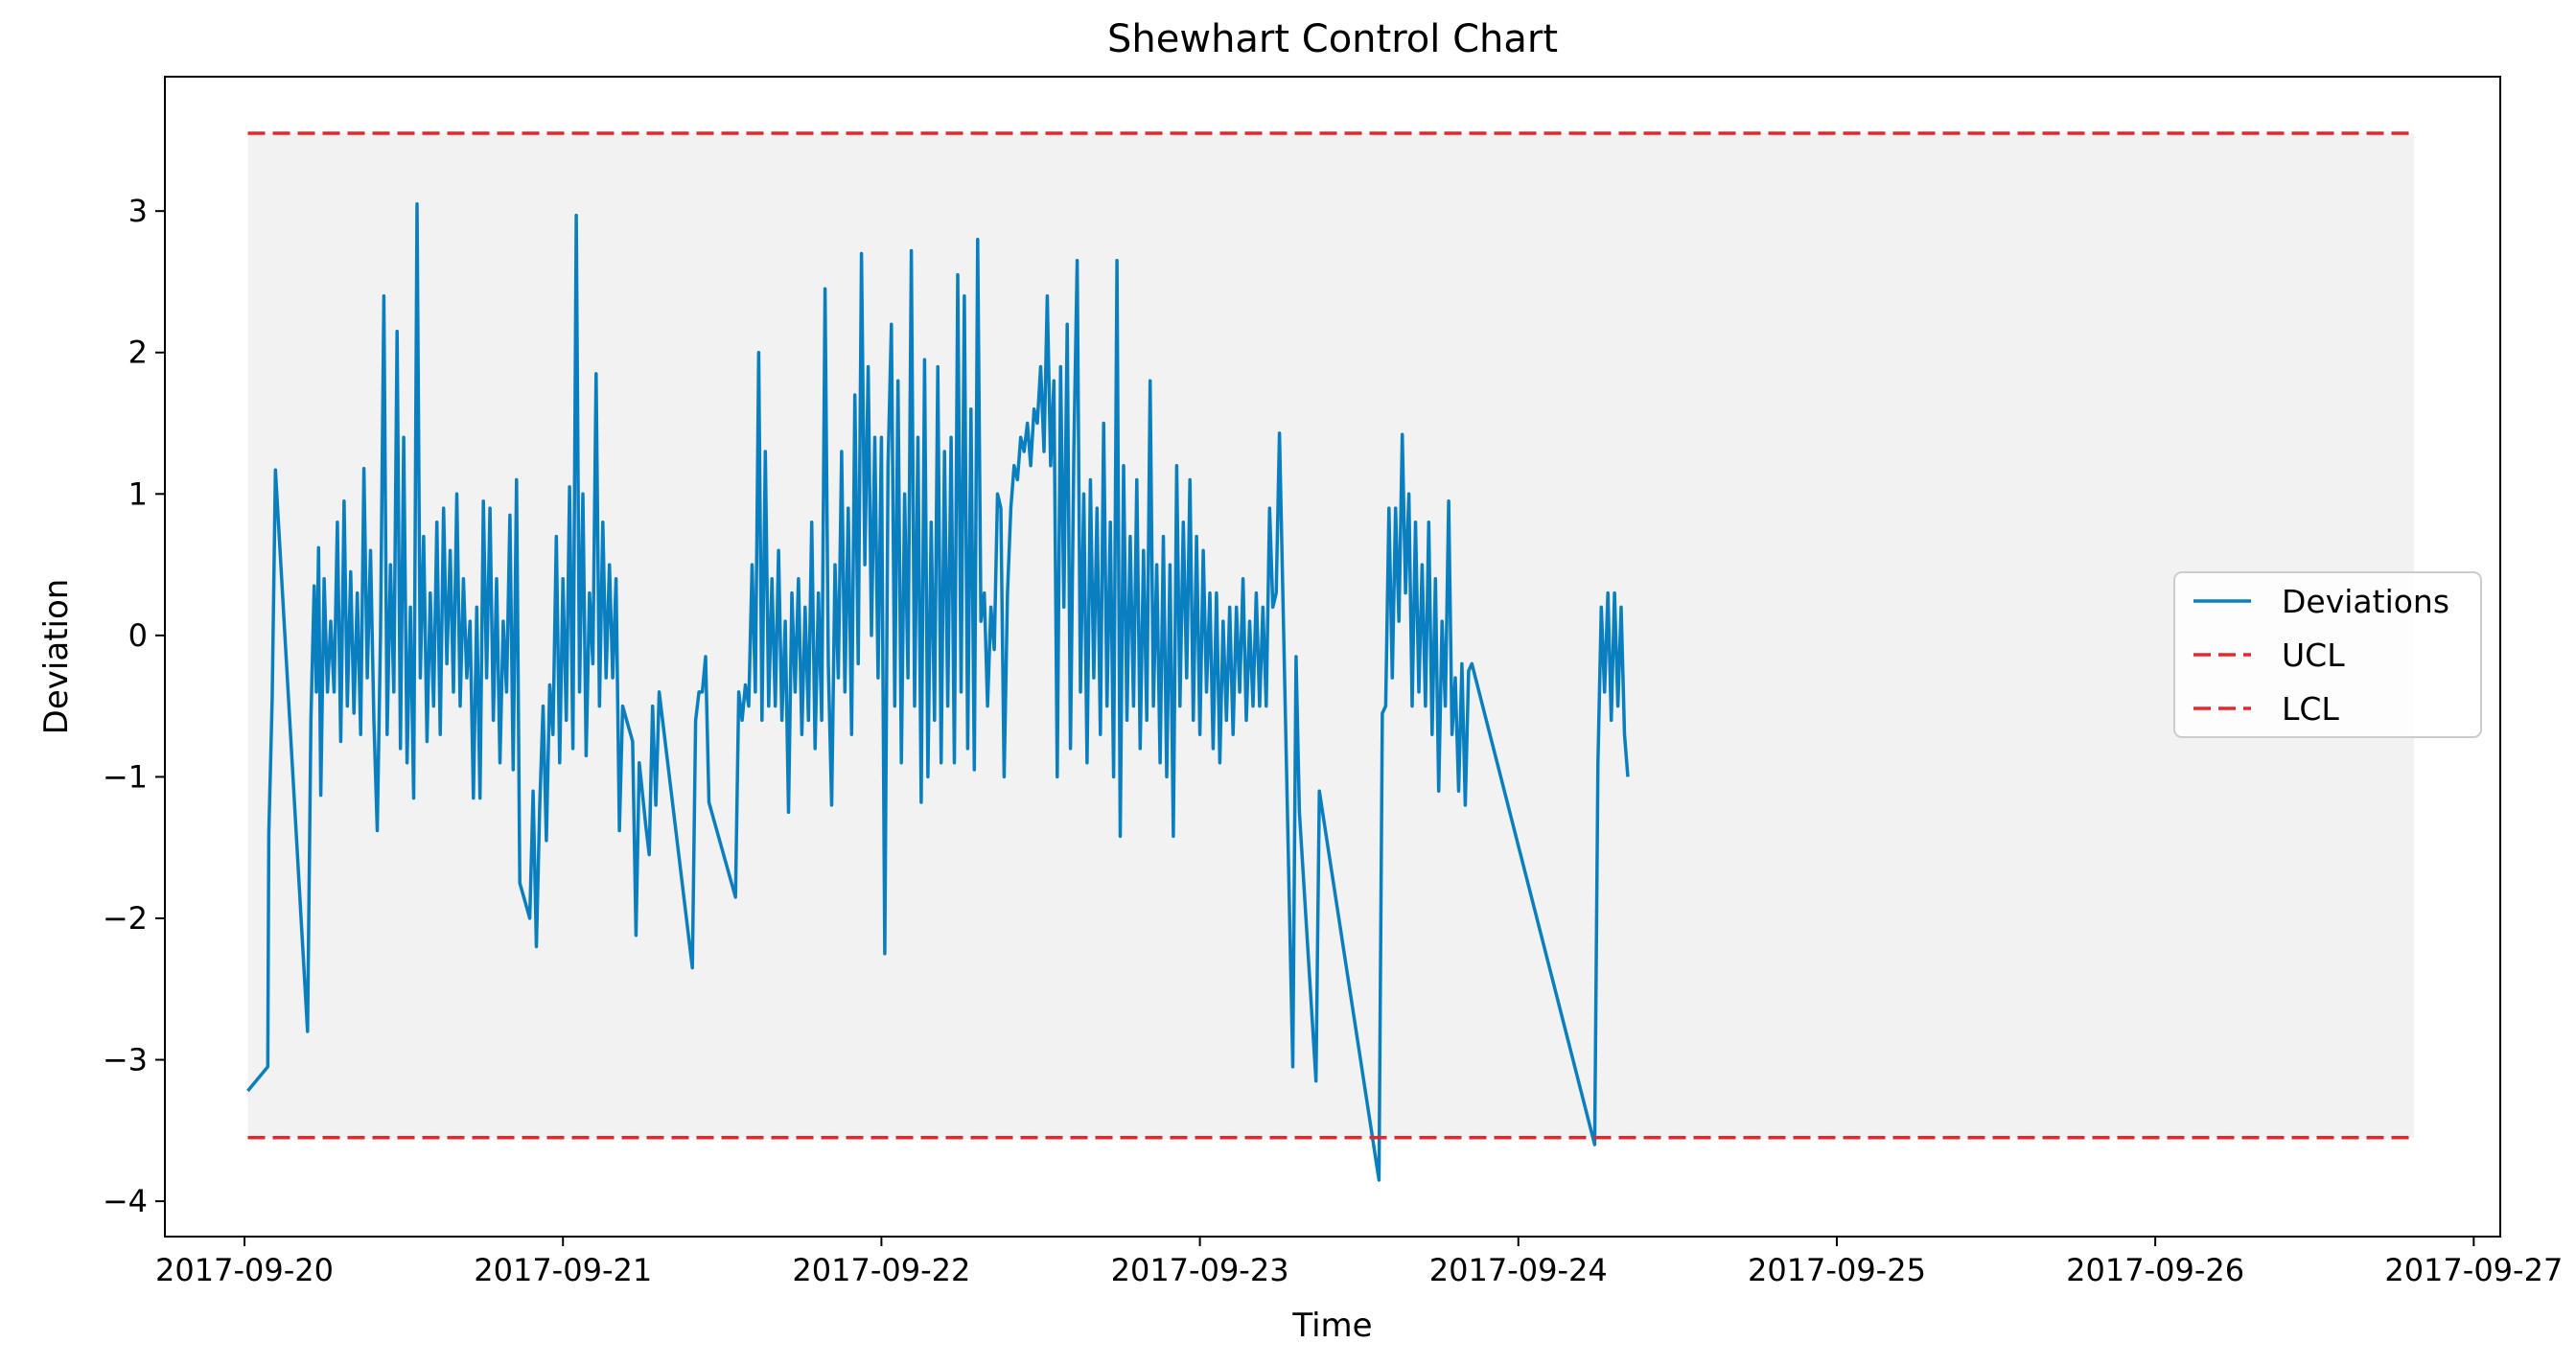 The height and width of the screenshot is (1366, 2576). I want to click on y-tick-label: 1, so click(138, 493).